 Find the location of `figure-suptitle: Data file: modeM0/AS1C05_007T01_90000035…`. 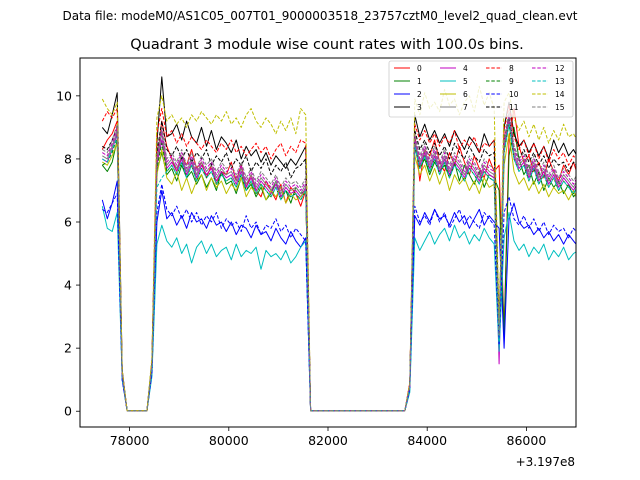

figure-suptitle: Data file: modeM0/AS1C05_007T01_90000035… is located at coordinates (319, 16).